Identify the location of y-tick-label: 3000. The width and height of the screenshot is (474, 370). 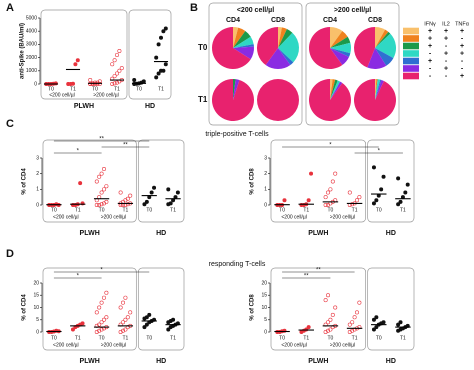
(31, 45).